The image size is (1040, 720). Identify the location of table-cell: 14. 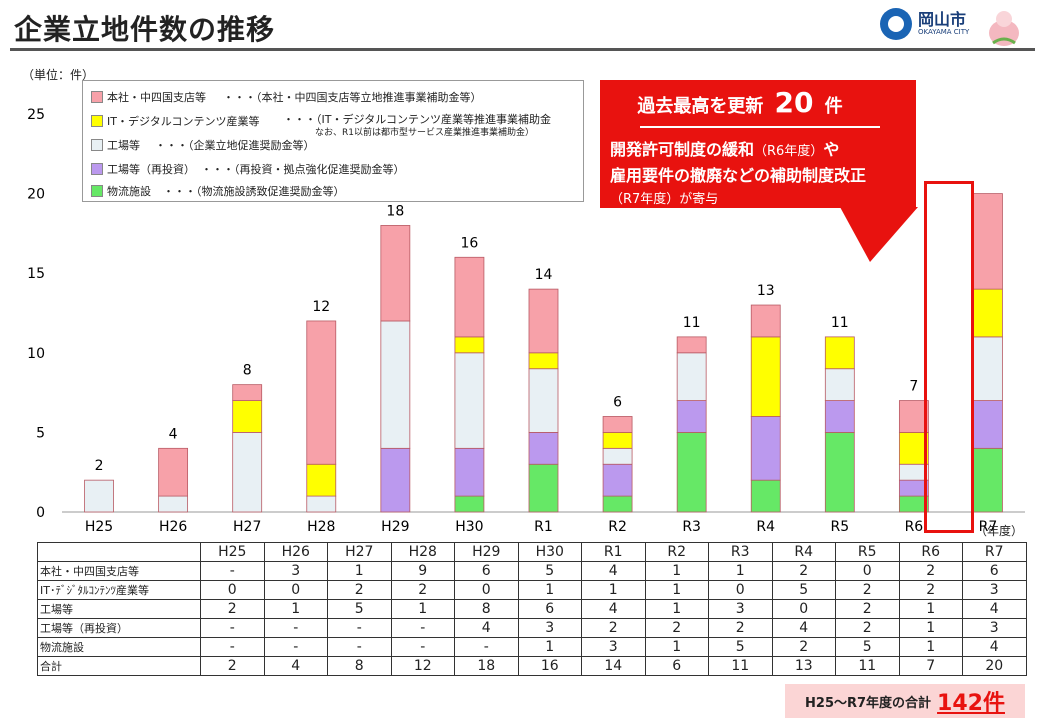
(613, 666).